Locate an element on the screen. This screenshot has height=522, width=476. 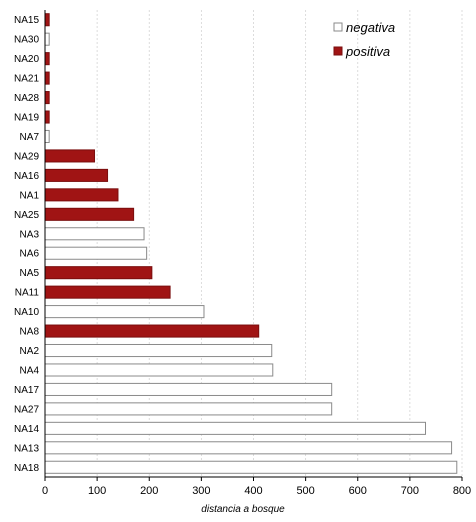
bar-NA1 is located at coordinates (81, 195).